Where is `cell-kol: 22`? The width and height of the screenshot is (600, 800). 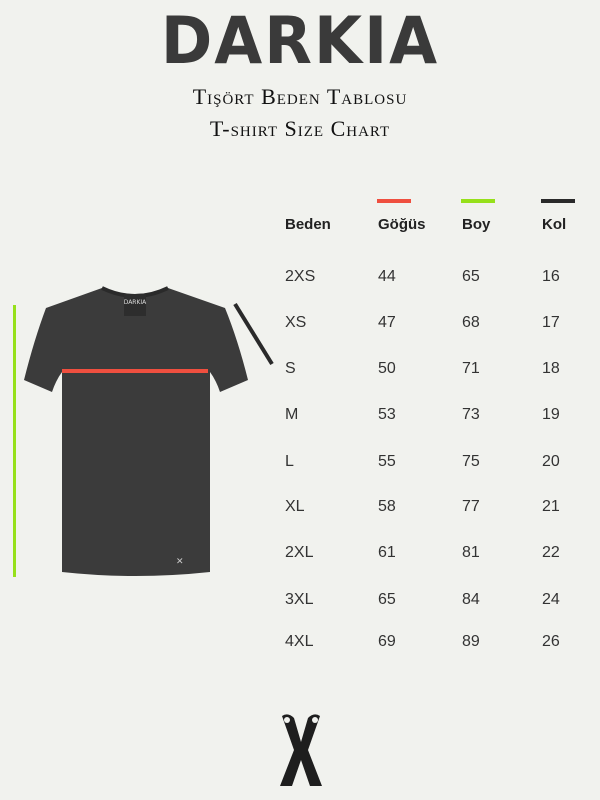
cell-kol: 22 is located at coordinates (551, 552).